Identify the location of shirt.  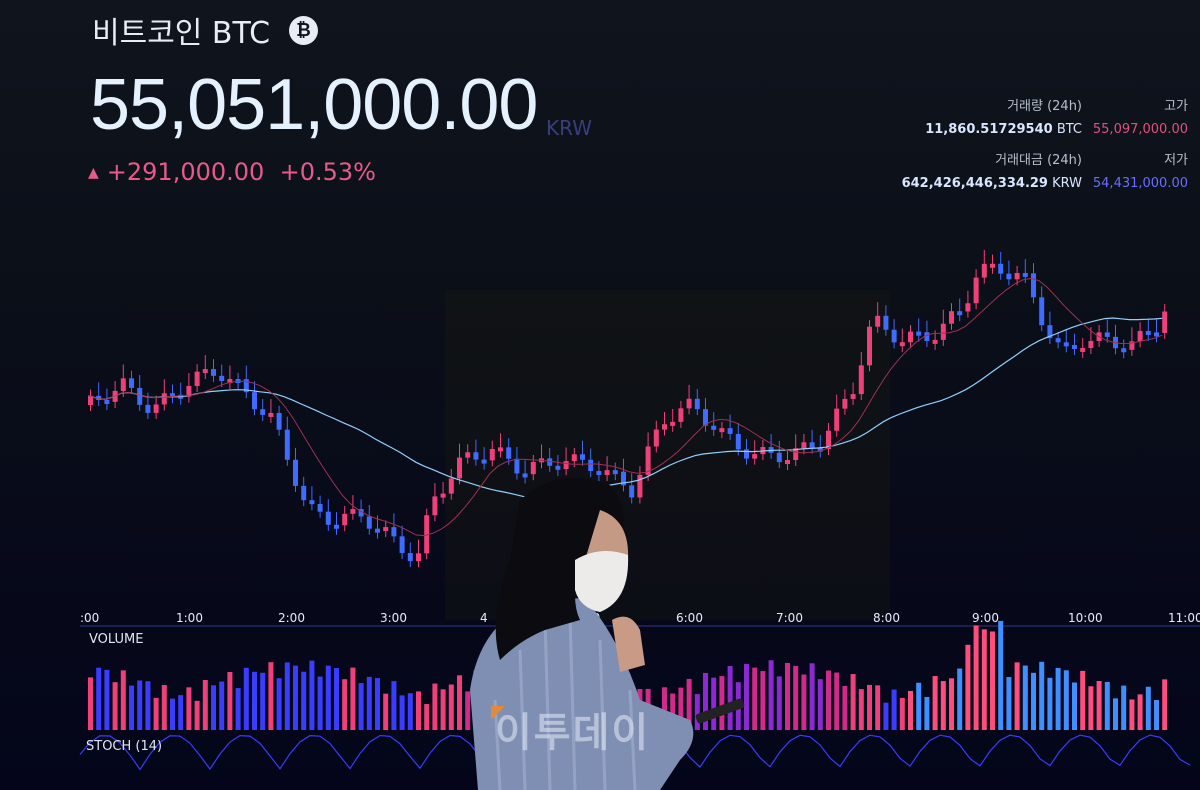
(582, 694).